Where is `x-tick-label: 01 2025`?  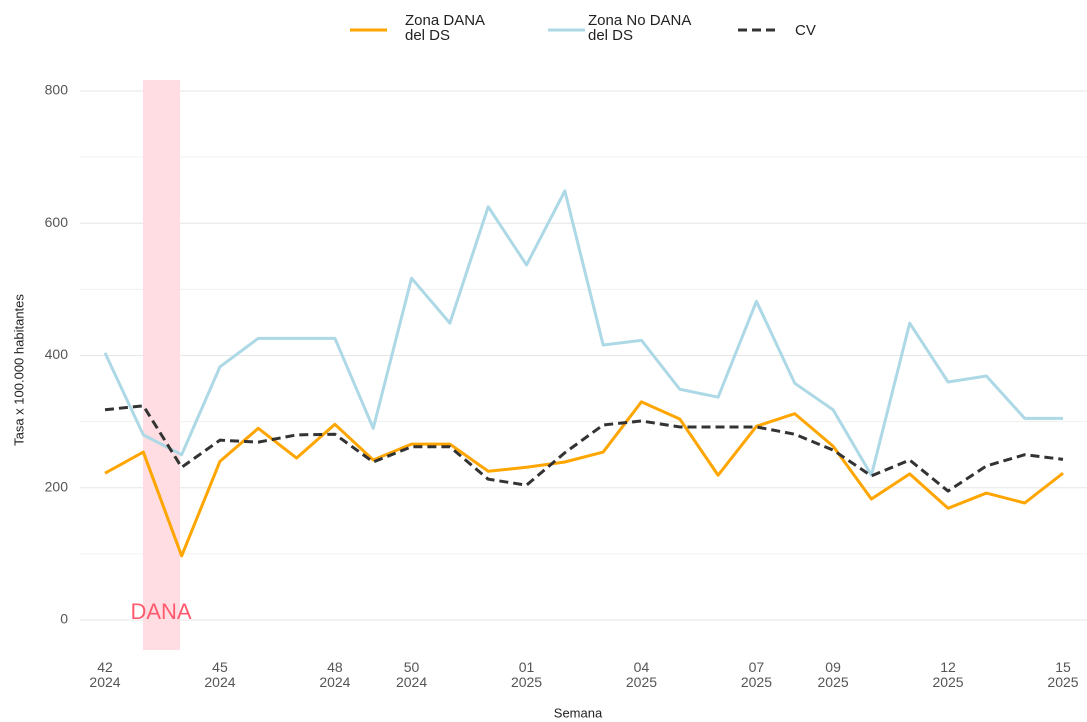
x-tick-label: 01 2025 is located at coordinates (526, 674).